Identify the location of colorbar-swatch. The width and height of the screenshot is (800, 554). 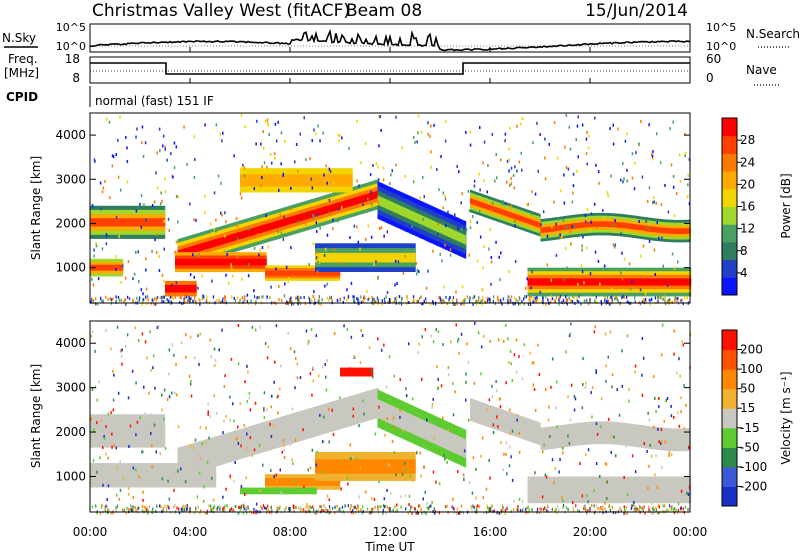
(729, 215).